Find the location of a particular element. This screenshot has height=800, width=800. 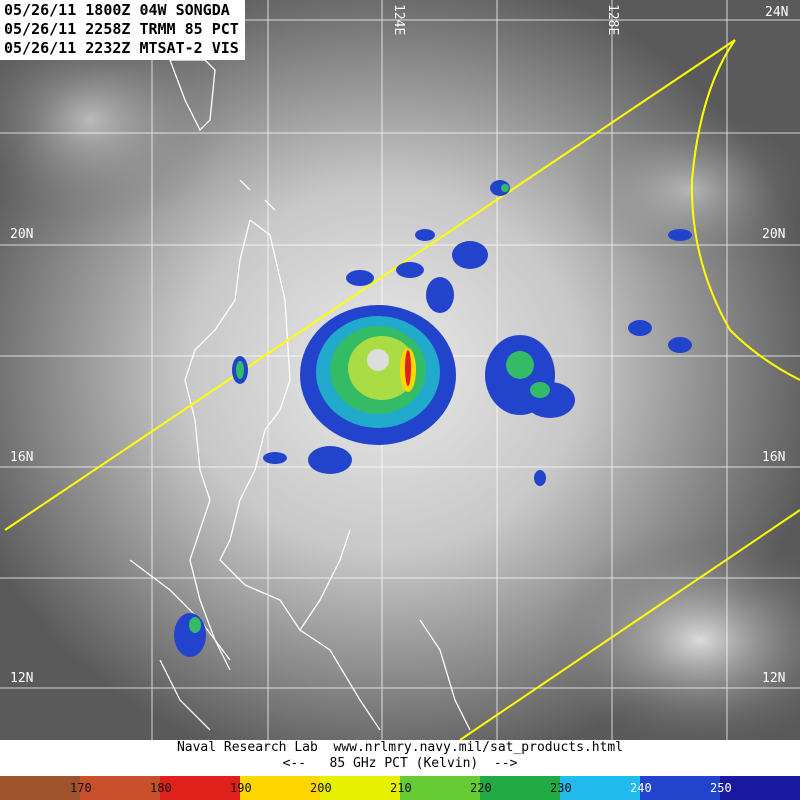

typhoon-core is located at coordinates (378, 375).